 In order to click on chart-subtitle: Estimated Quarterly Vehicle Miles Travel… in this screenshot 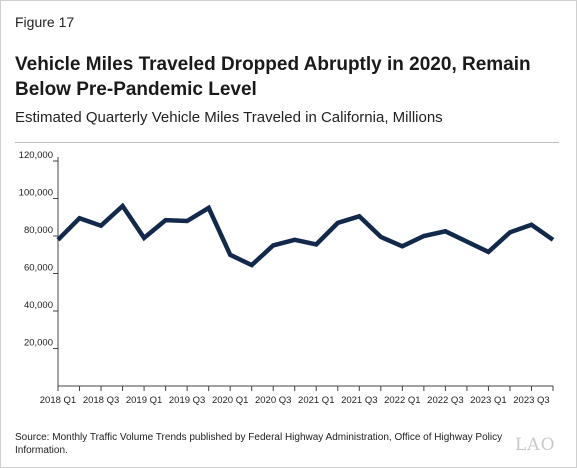, I will do `click(229, 117)`.